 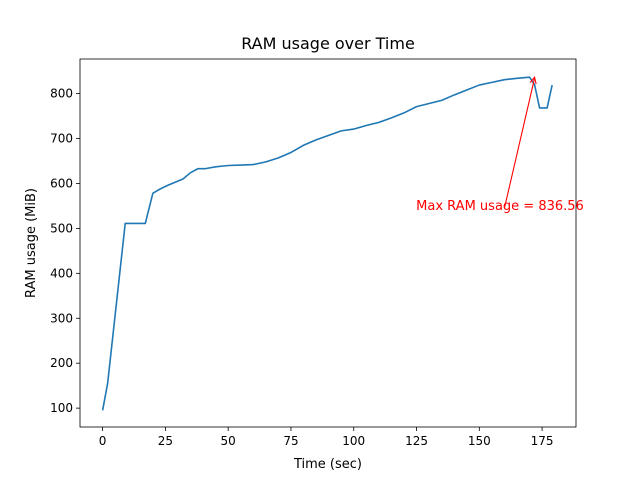 What do you see at coordinates (61, 94) in the screenshot?
I see `y-tick-label: 800` at bounding box center [61, 94].